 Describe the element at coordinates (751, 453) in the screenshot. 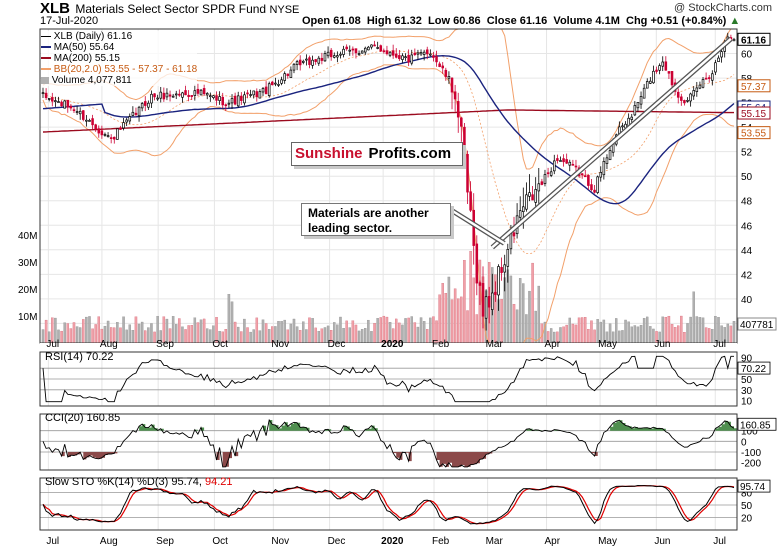

I see `cci-tick-label: -100` at that location.